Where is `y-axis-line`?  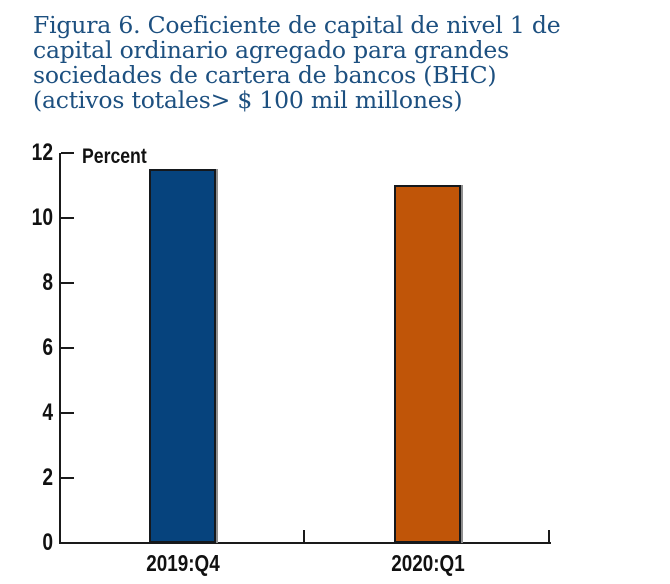 y-axis-line is located at coordinates (60, 348).